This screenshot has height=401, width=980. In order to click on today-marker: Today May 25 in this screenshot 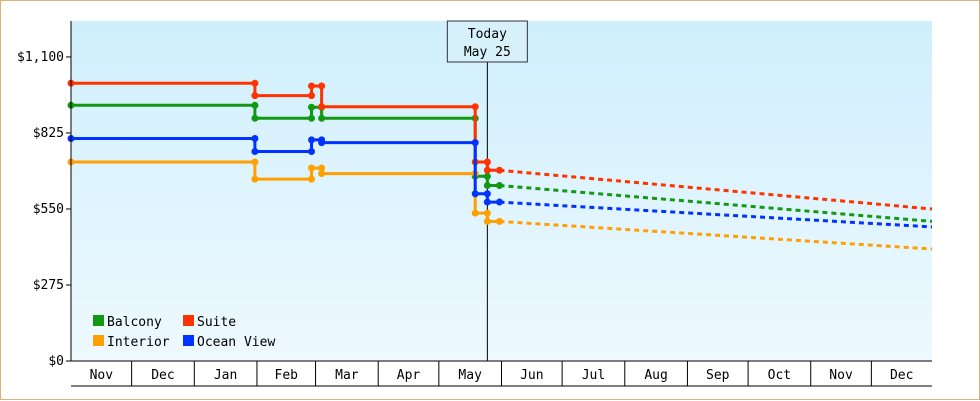, I will do `click(487, 190)`.